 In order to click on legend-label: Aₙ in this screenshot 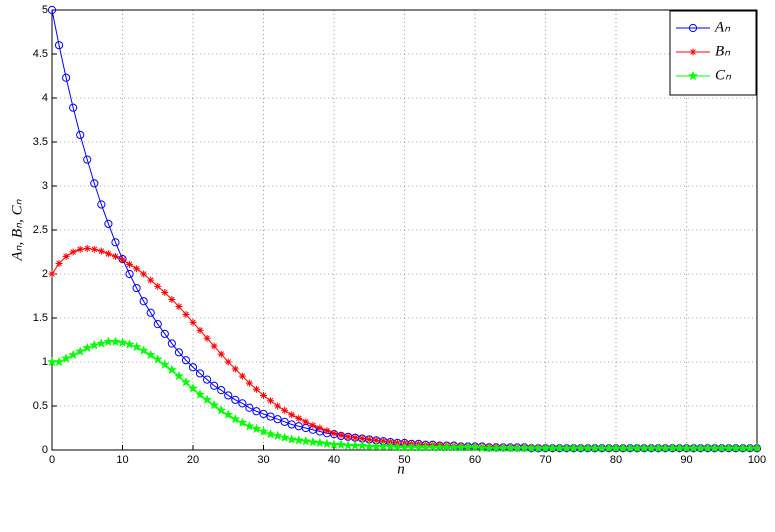, I will do `click(722, 27)`.